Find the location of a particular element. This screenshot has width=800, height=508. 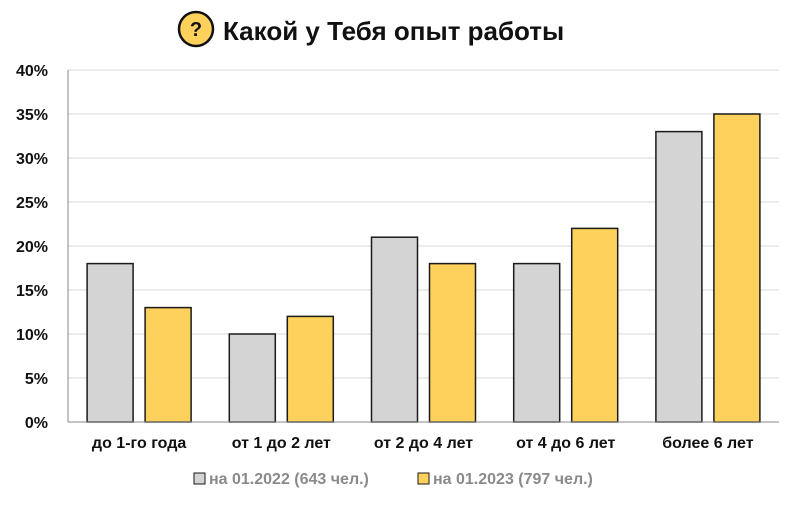

question-icon is located at coordinates (196, 29).